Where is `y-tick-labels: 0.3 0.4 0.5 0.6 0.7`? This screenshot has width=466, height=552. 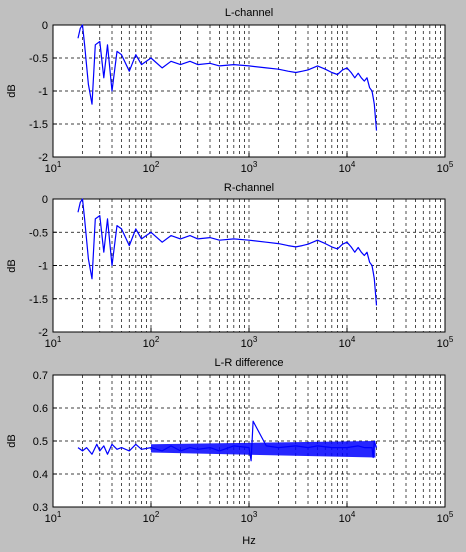 y-tick-labels: 0.3 0.4 0.5 0.6 0.7 is located at coordinates (45, 442).